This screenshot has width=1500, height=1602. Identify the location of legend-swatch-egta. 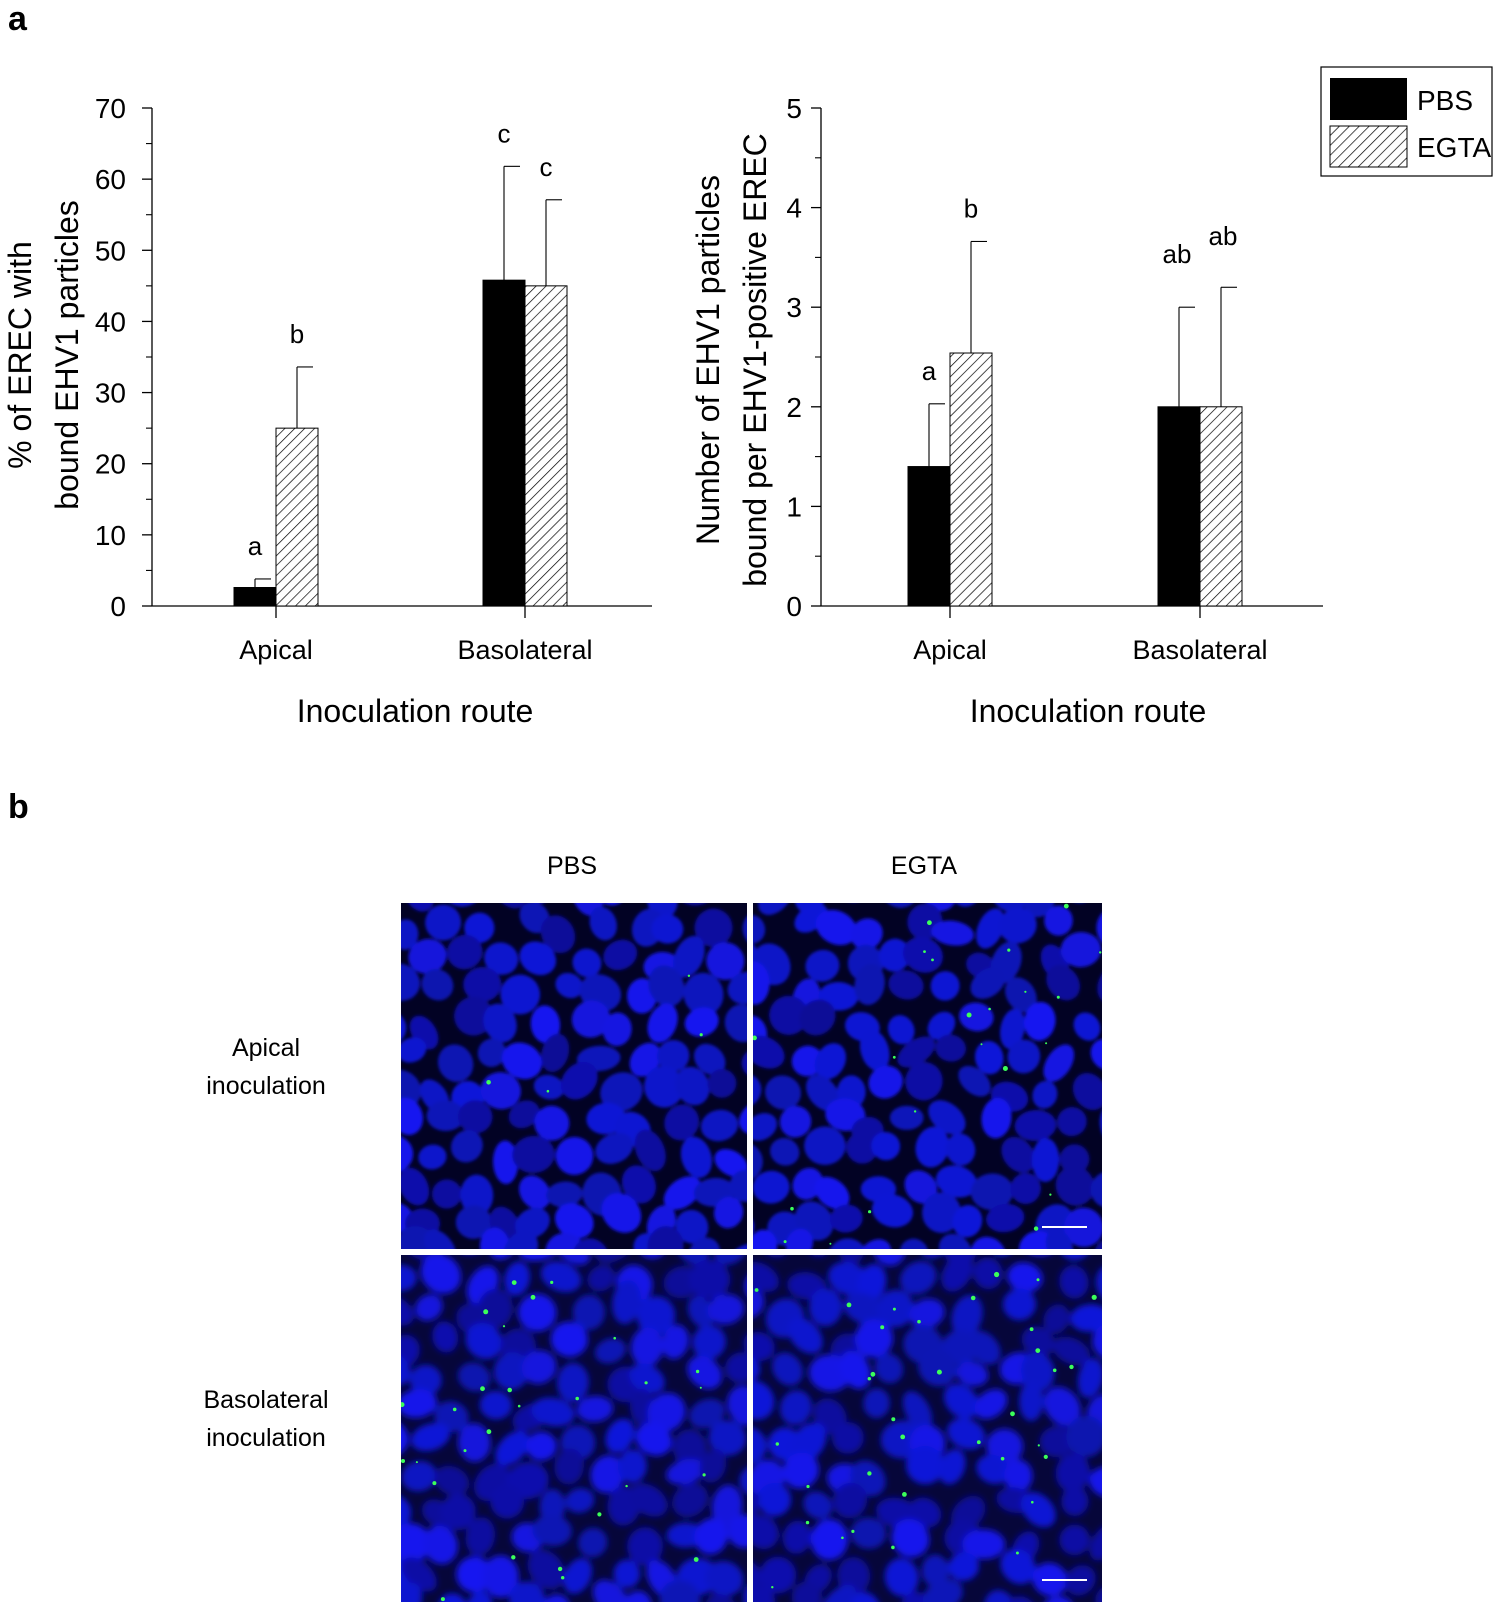
(1368, 146).